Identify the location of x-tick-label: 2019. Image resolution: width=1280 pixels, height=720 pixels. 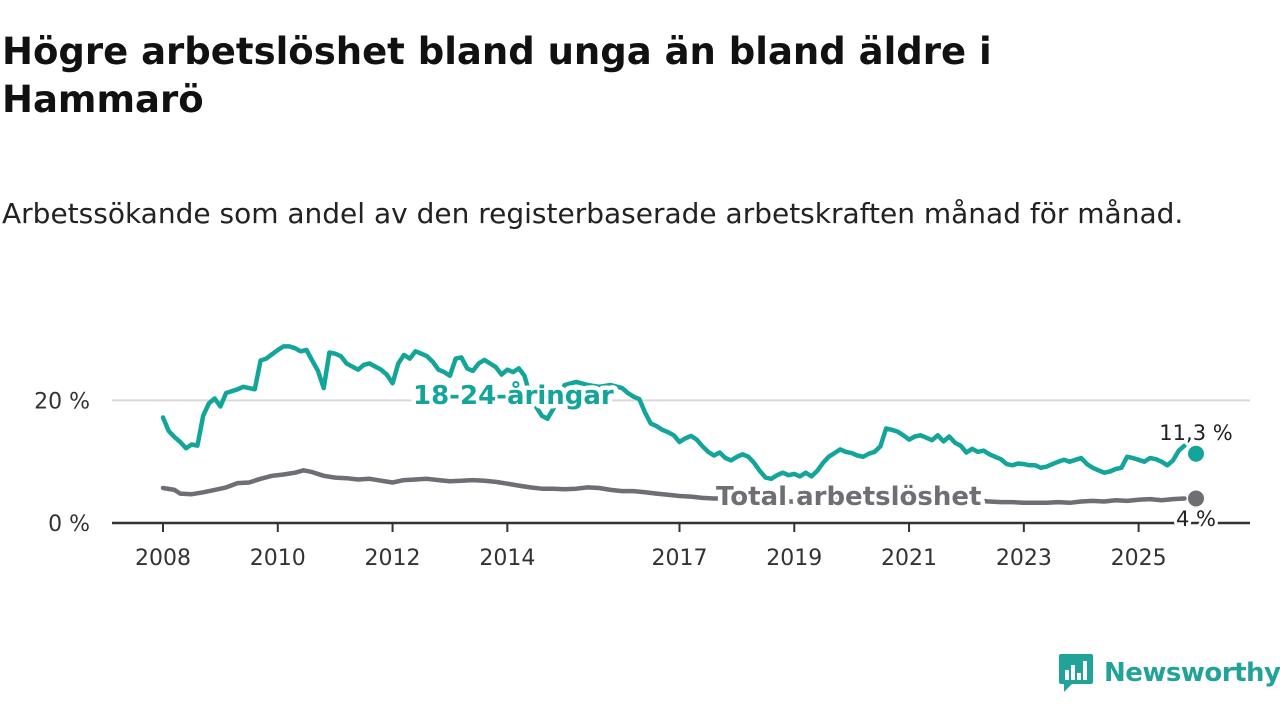
(794, 558).